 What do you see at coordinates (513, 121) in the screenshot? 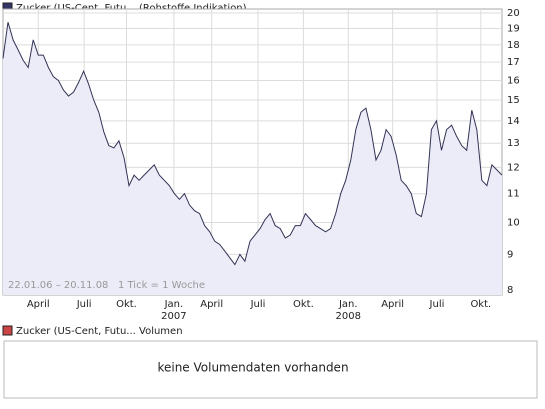
I see `y-tick-label: 14` at bounding box center [513, 121].